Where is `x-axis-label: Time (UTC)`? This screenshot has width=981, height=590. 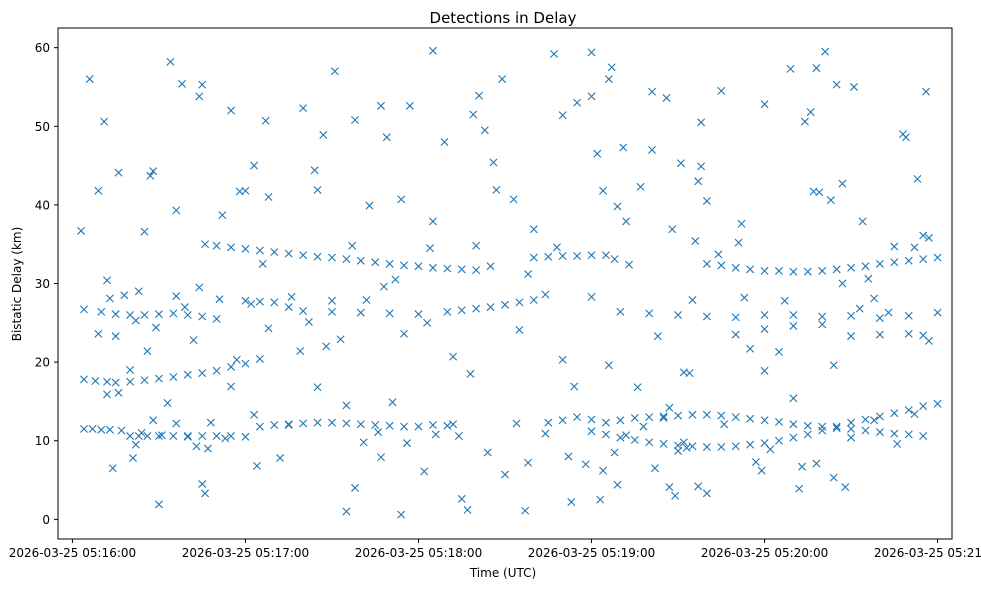
x-axis-label: Time (UTC) is located at coordinates (502, 573).